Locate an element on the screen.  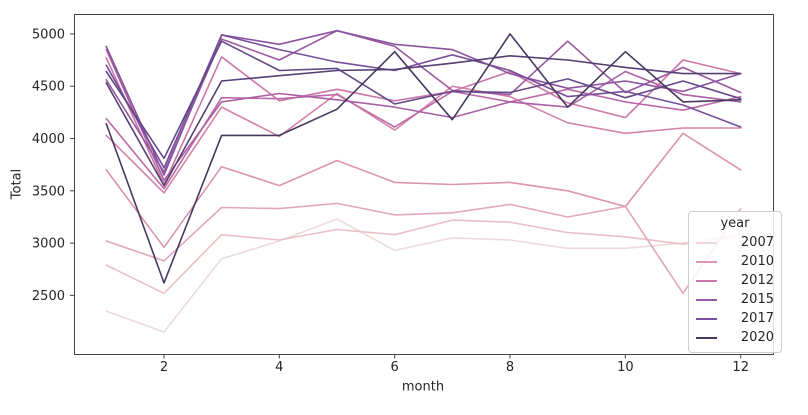
x-axis-label: month is located at coordinates (423, 387).